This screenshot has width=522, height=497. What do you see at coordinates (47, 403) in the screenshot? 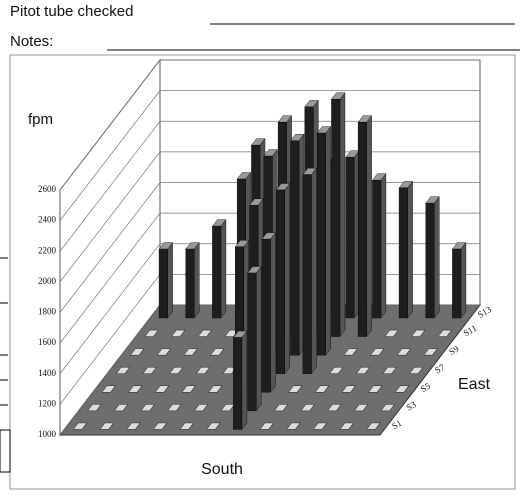
I see `y-tick-label: 1200` at bounding box center [47, 403].